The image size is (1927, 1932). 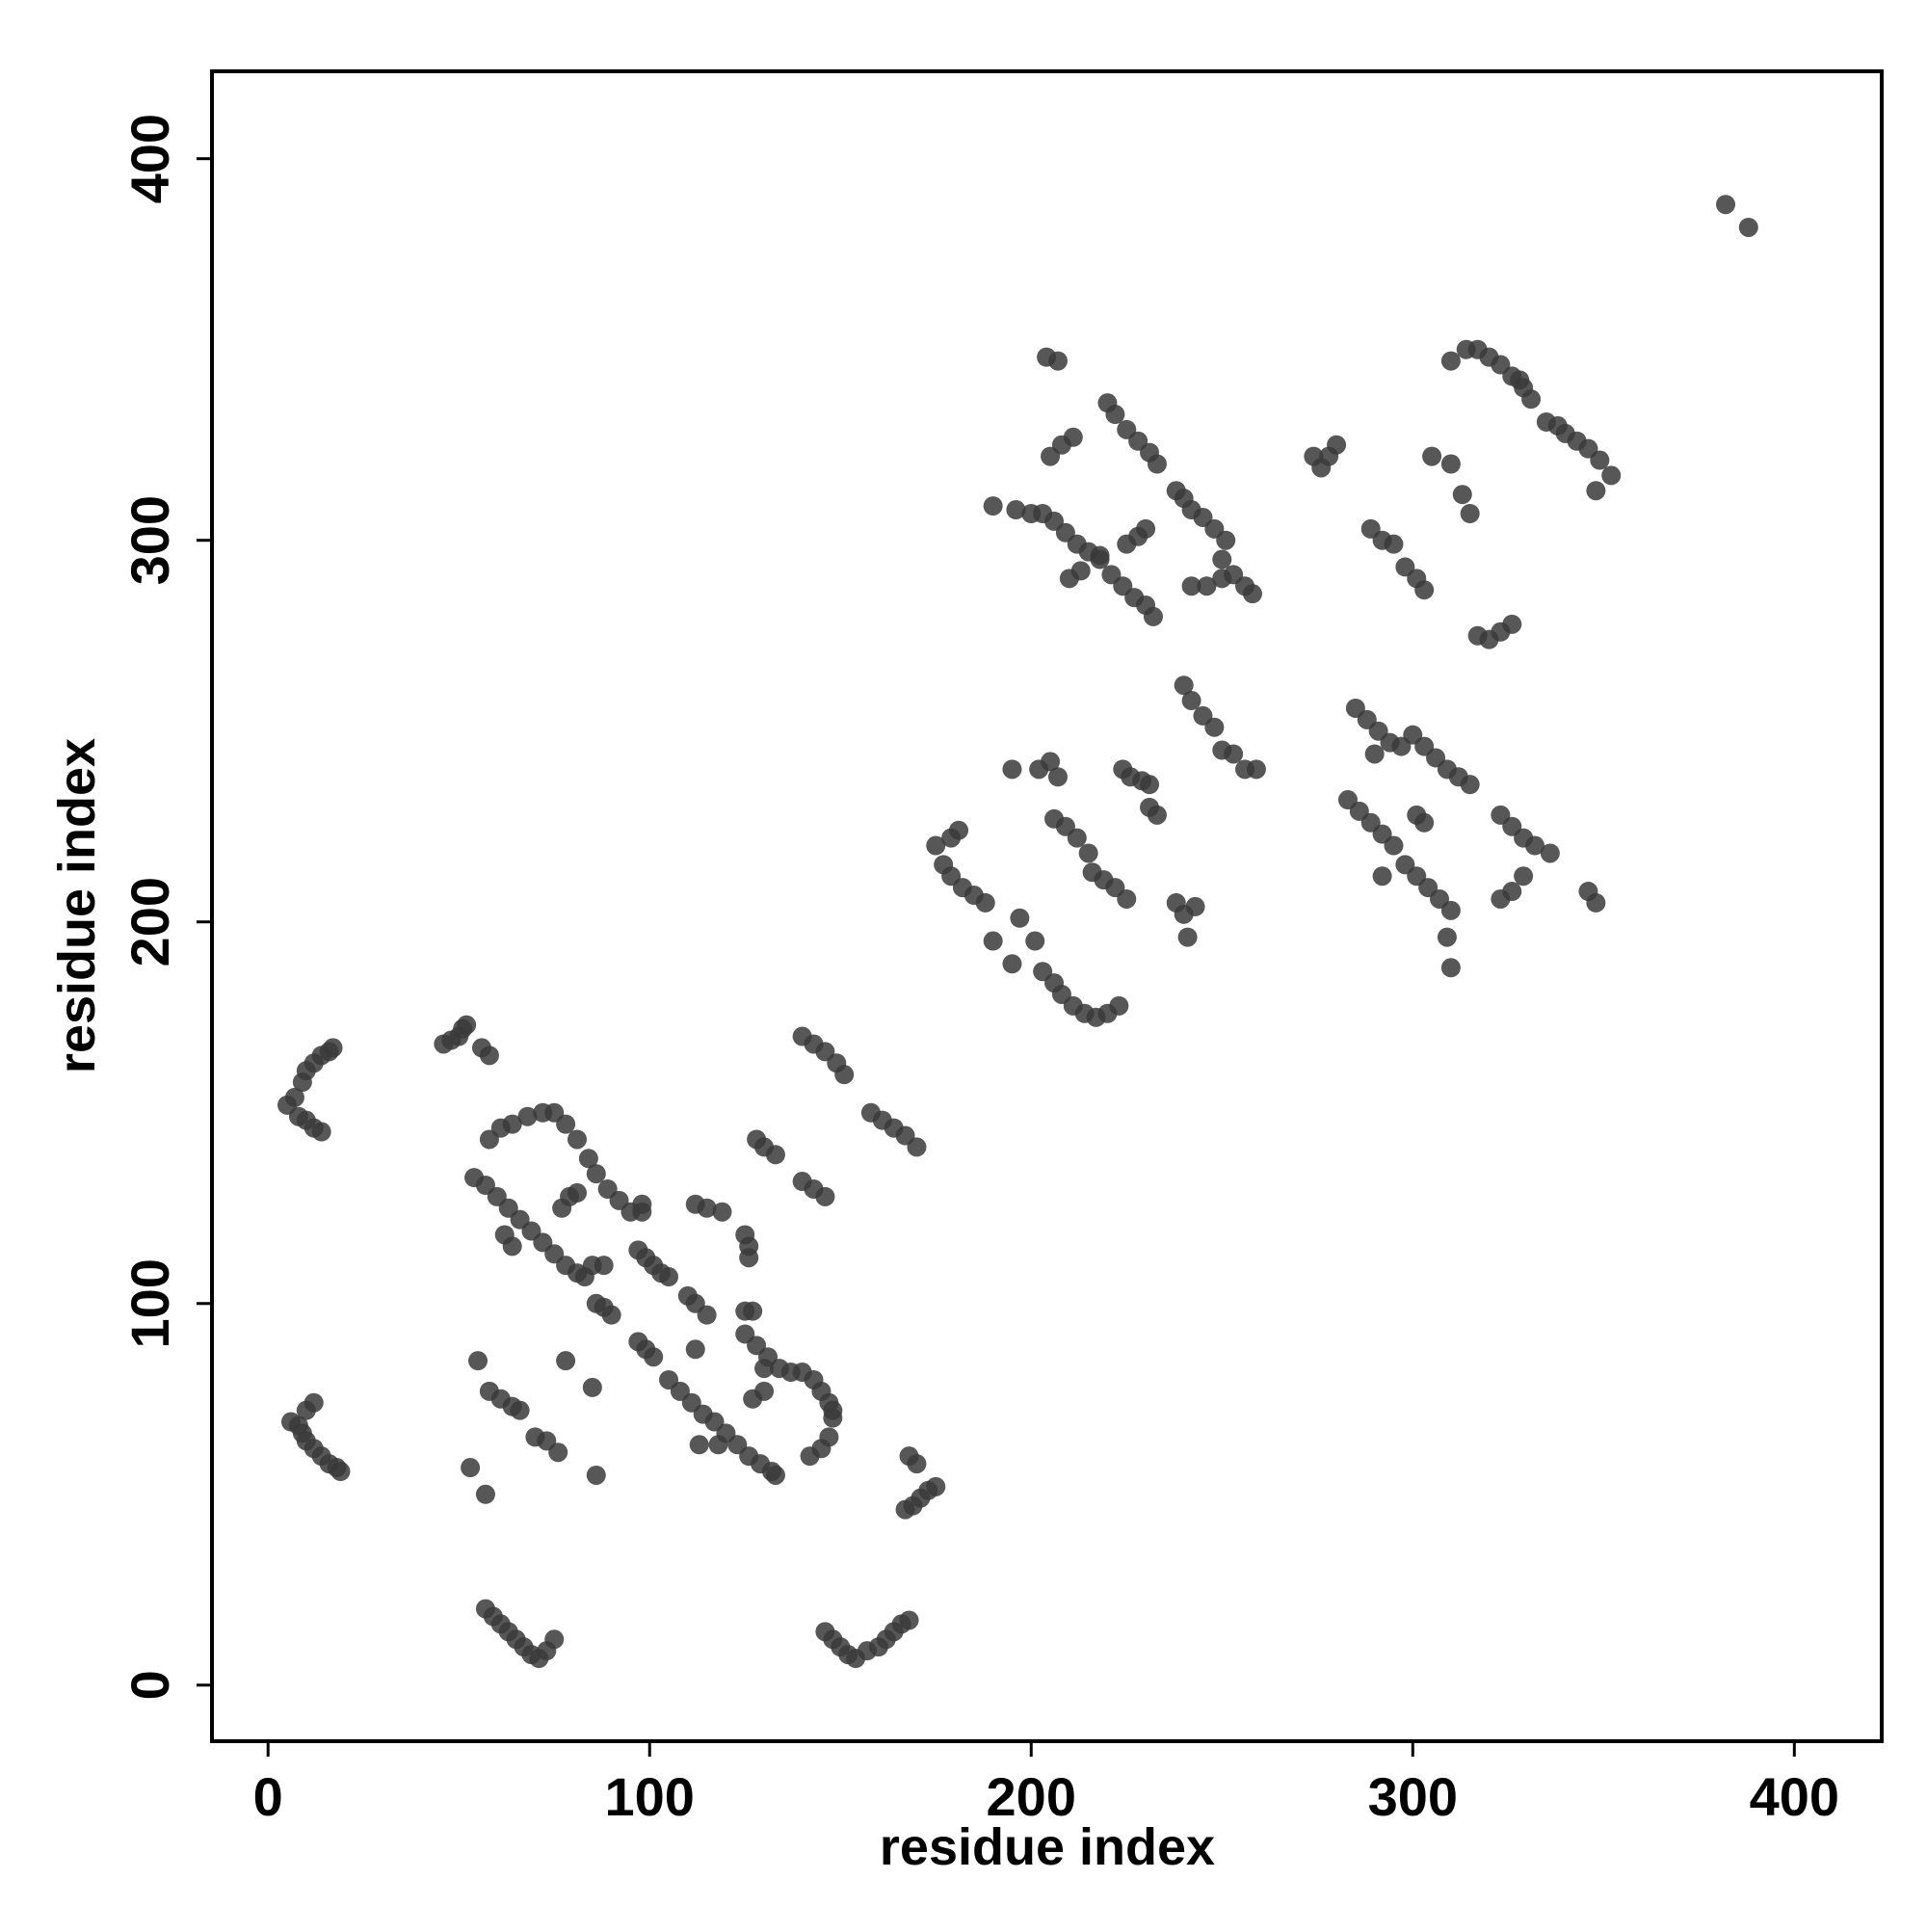 What do you see at coordinates (149, 1685) in the screenshot?
I see `y-tick-label: 0` at bounding box center [149, 1685].